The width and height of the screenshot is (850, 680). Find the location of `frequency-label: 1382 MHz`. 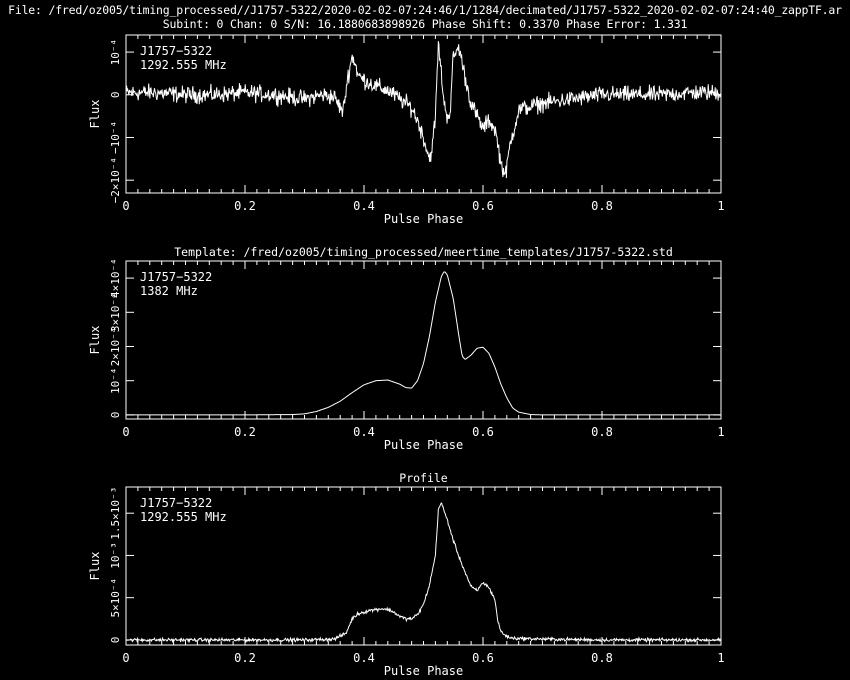

frequency-label: 1382 MHz is located at coordinates (169, 291).